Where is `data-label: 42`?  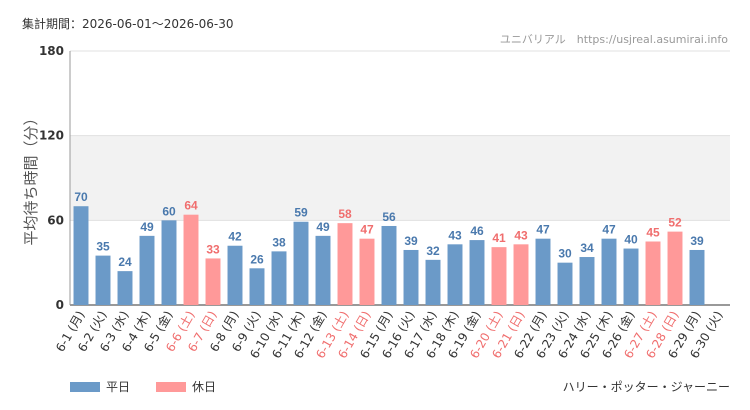 data-label: 42 is located at coordinates (235, 237).